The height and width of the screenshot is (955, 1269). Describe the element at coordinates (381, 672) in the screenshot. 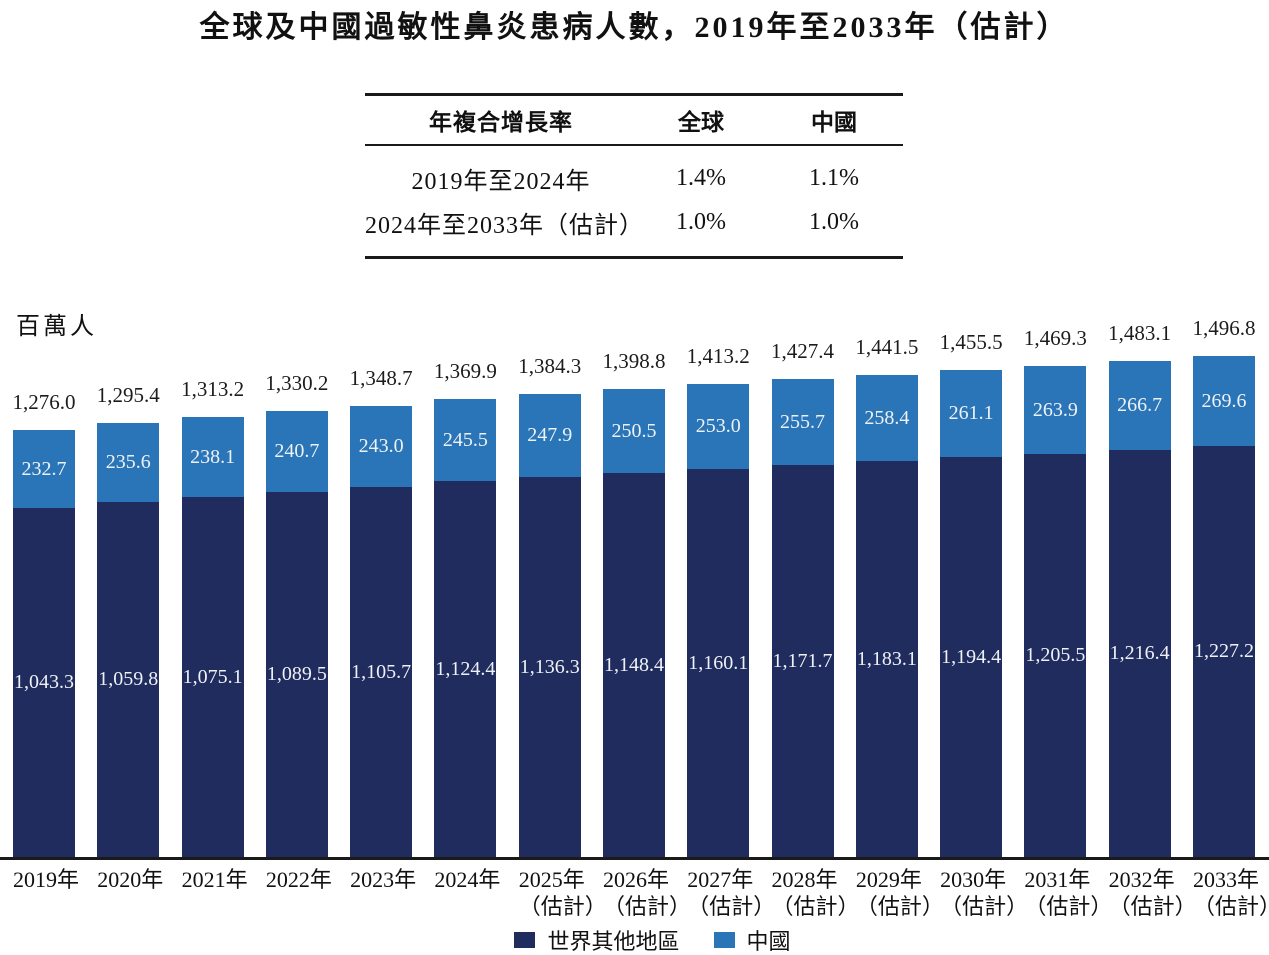

I see `bar-segment-rest-of-world: 1,105.7` at that location.